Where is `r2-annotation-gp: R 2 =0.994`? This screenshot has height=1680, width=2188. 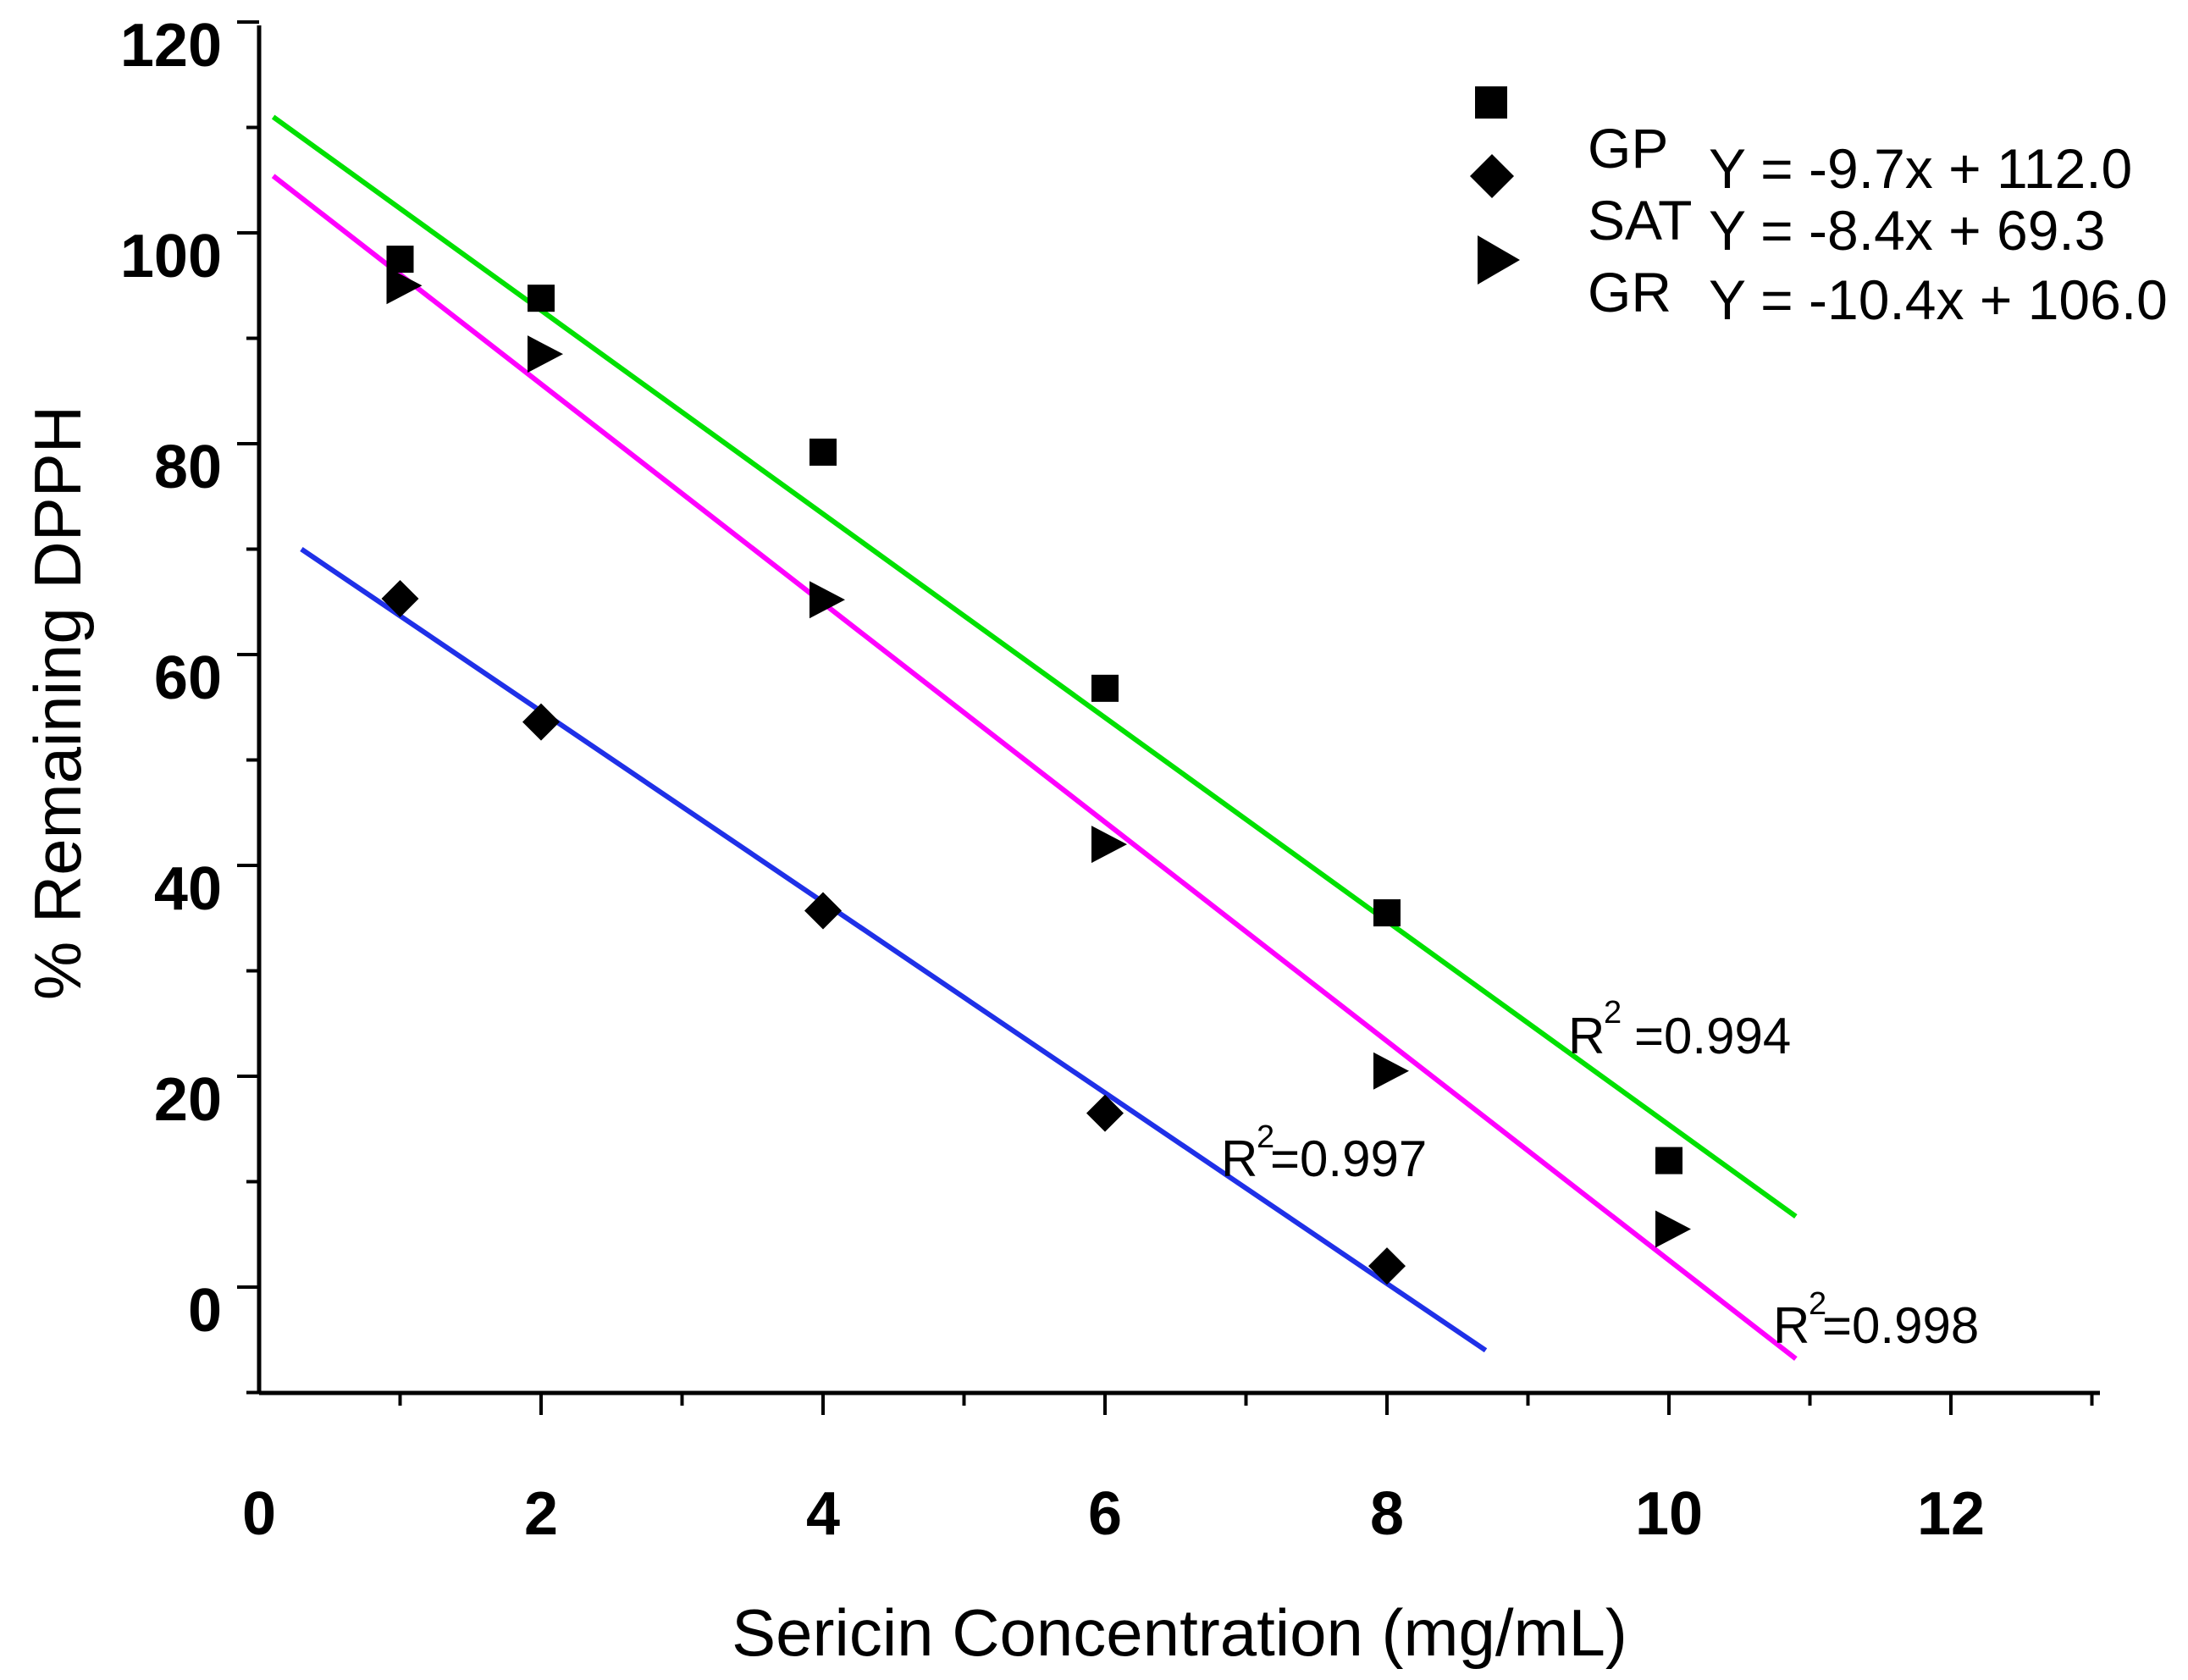
r2-annotation-gp: R 2 =0.994 is located at coordinates (1679, 1029).